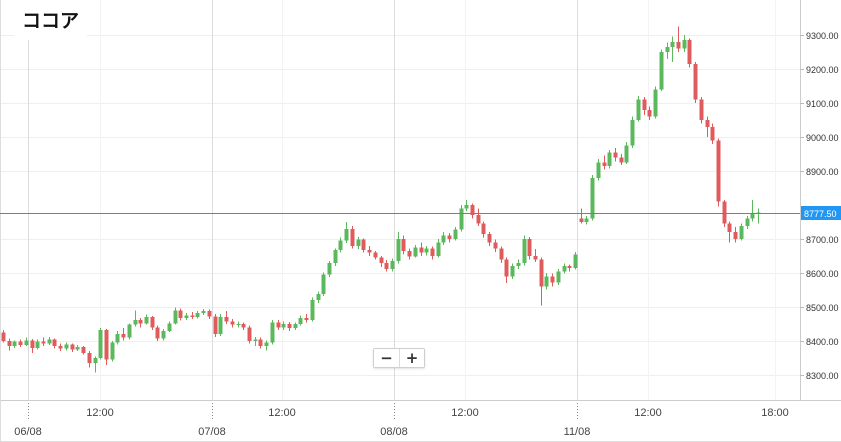 The width and height of the screenshot is (841, 442). I want to click on y-tick-label: 9000.00, so click(822, 138).